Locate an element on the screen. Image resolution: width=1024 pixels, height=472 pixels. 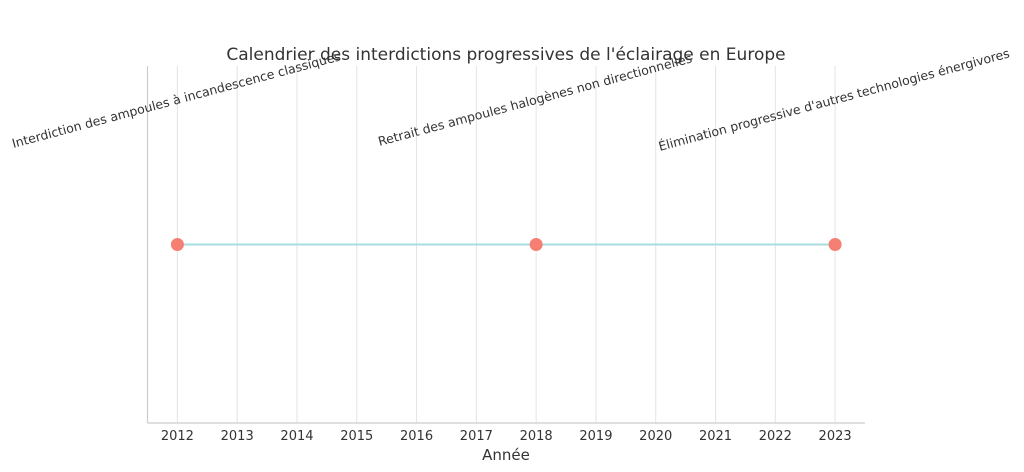
x-tick-label-2014: 2014 is located at coordinates (296, 436).